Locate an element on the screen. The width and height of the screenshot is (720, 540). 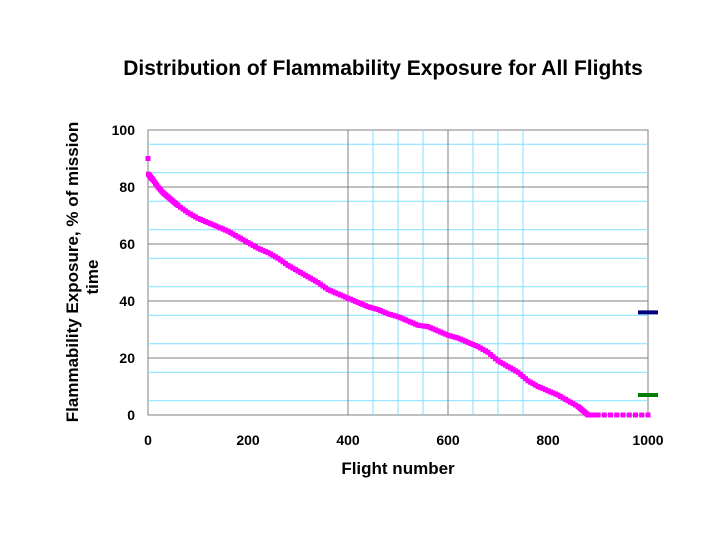
x-tick-label: 400 is located at coordinates (348, 440).